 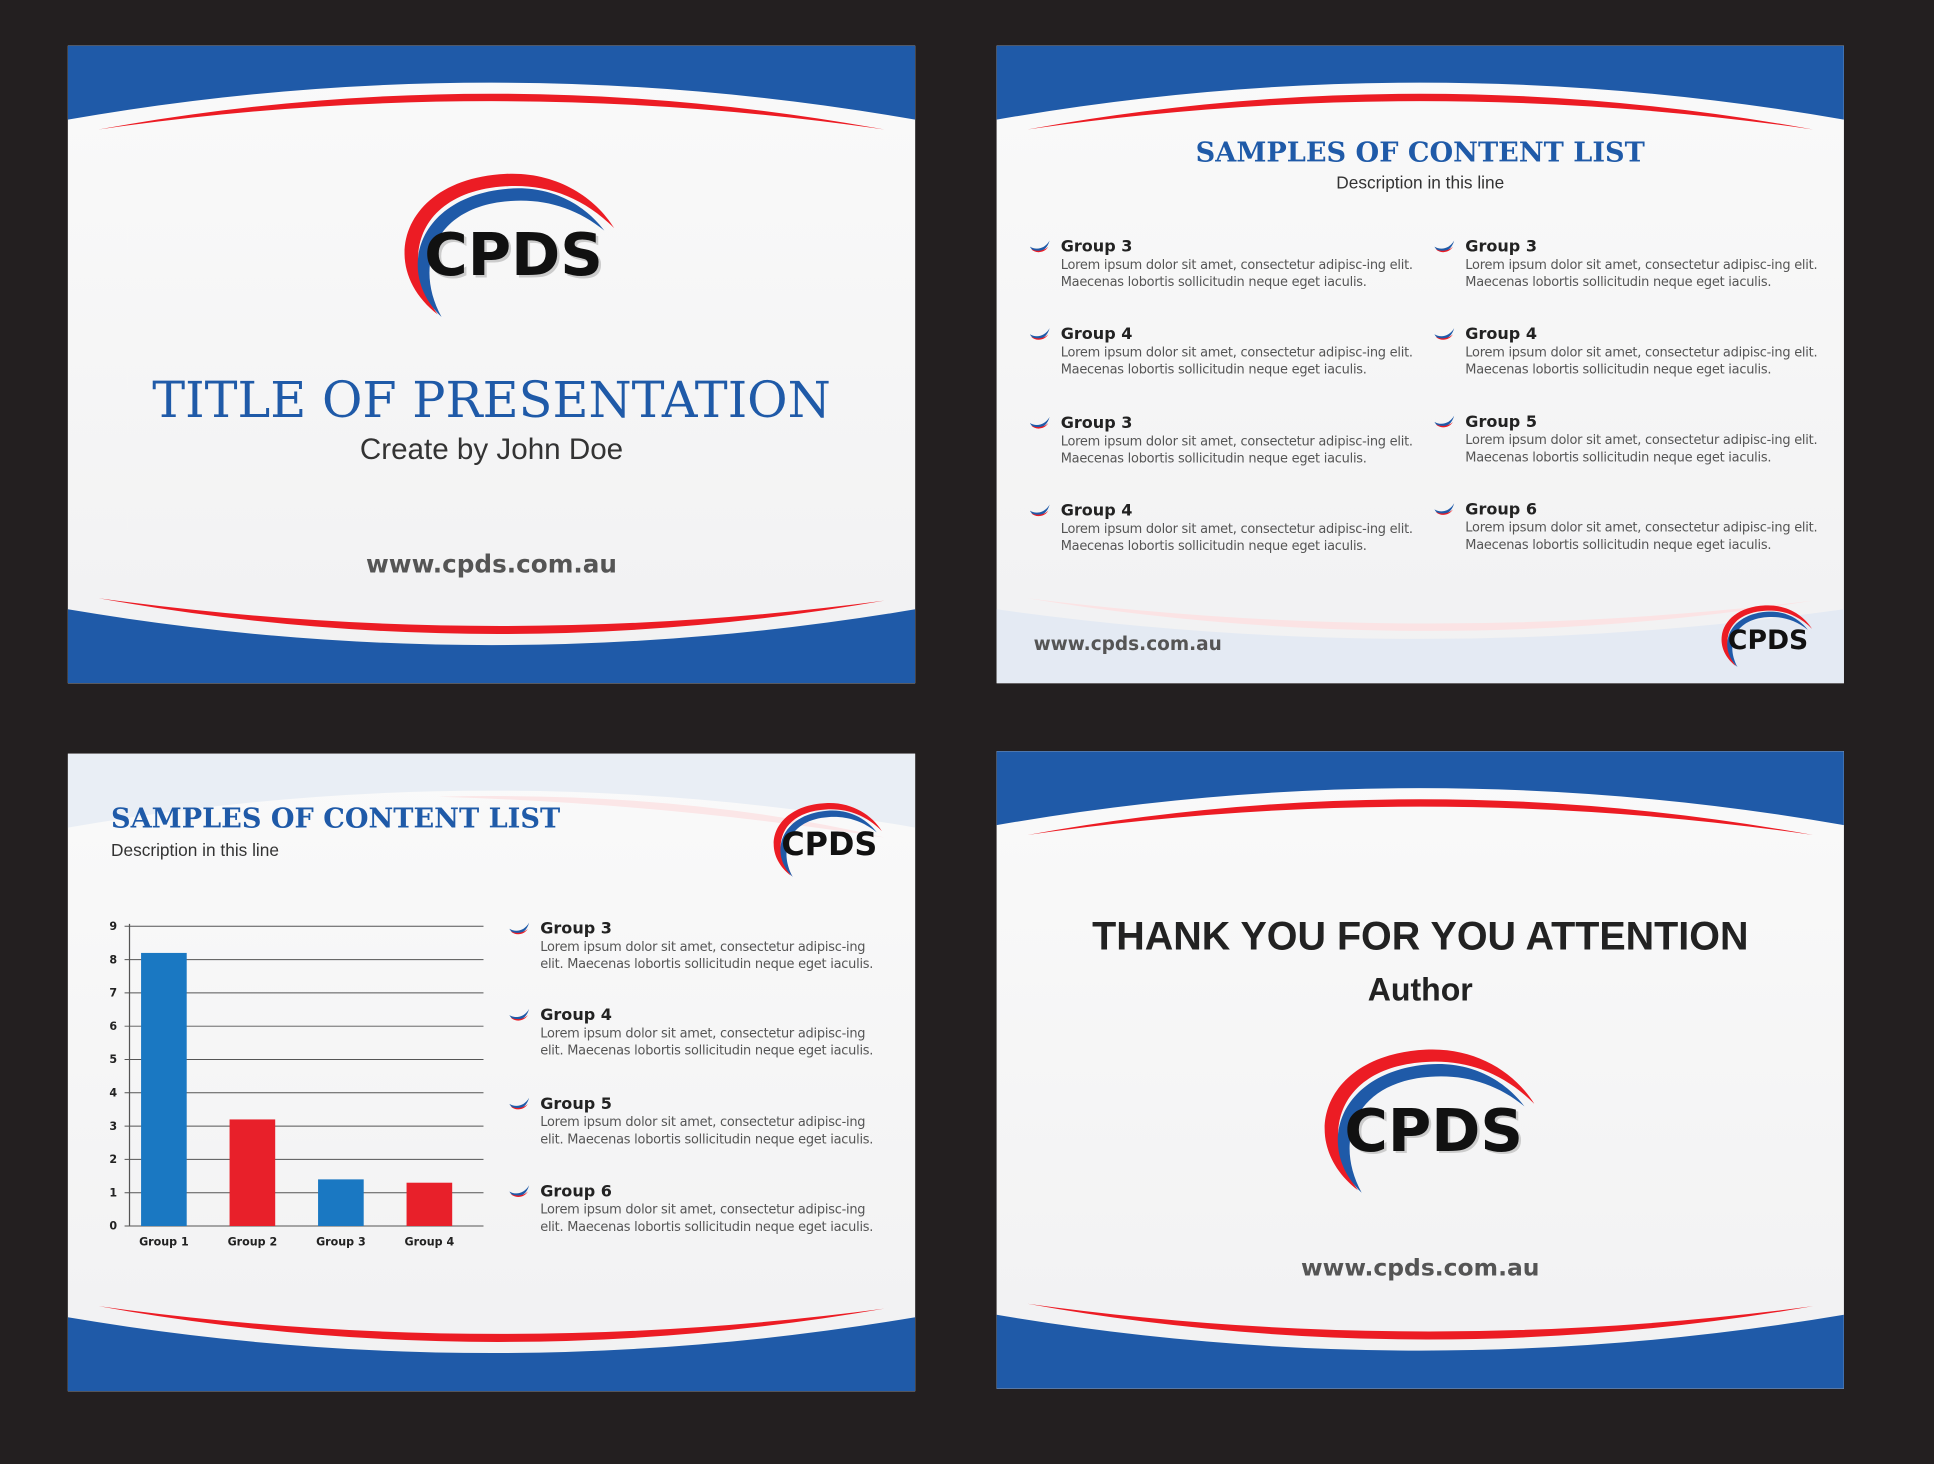 I want to click on presentation-subtitle: Create by John Doe, so click(x=491, y=449).